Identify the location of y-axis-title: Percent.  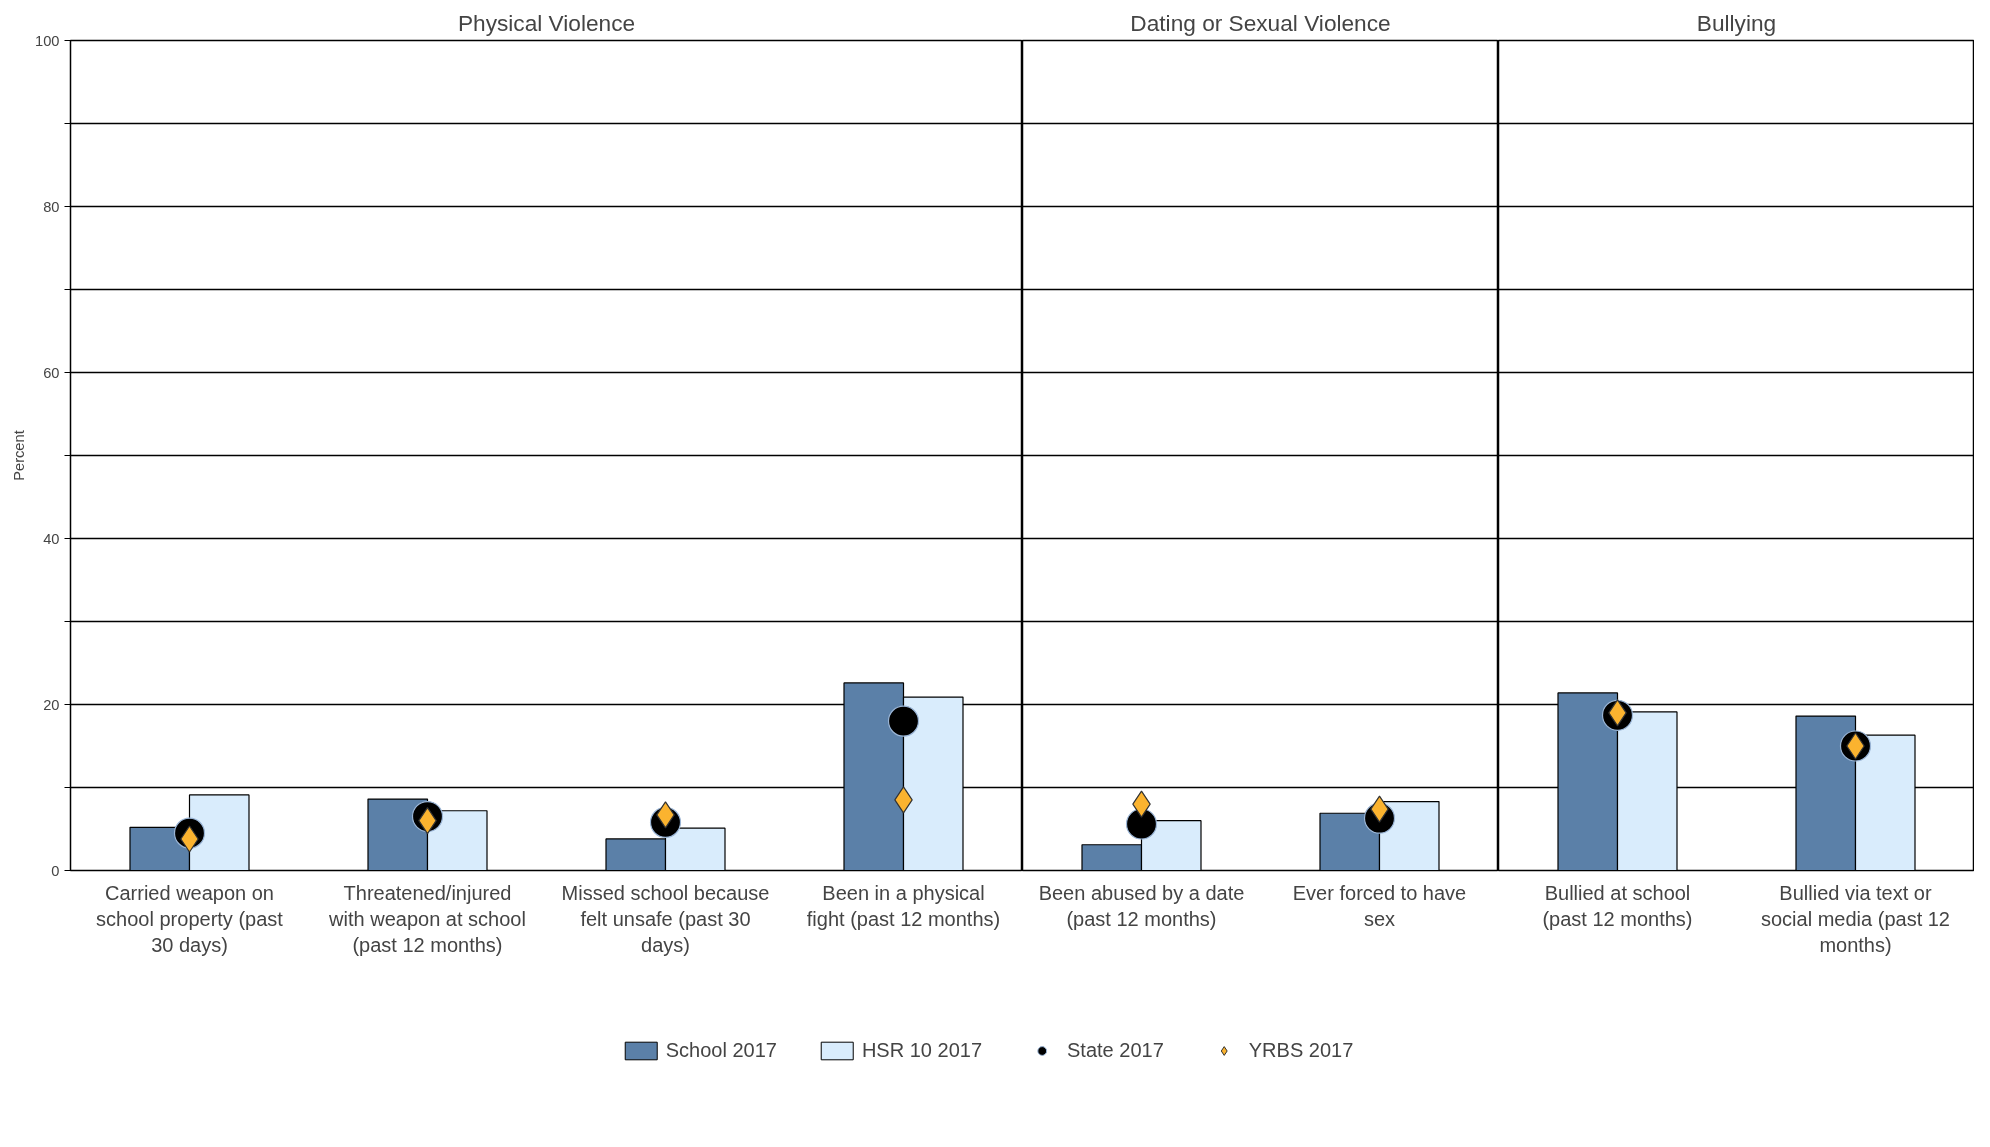
(19, 455).